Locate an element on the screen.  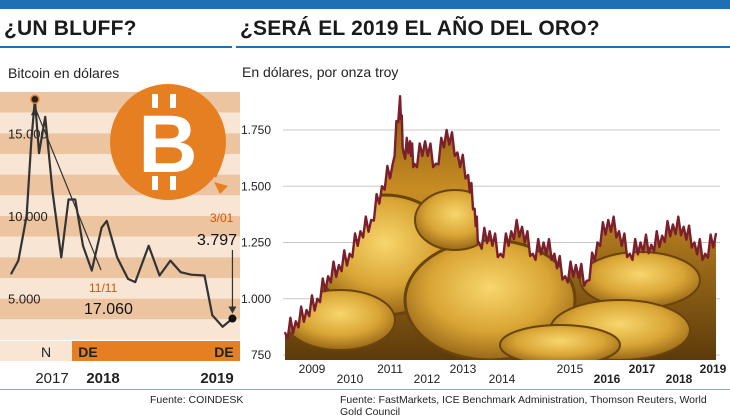
bitcoin-source: Fuente: COINDESK is located at coordinates (197, 400).